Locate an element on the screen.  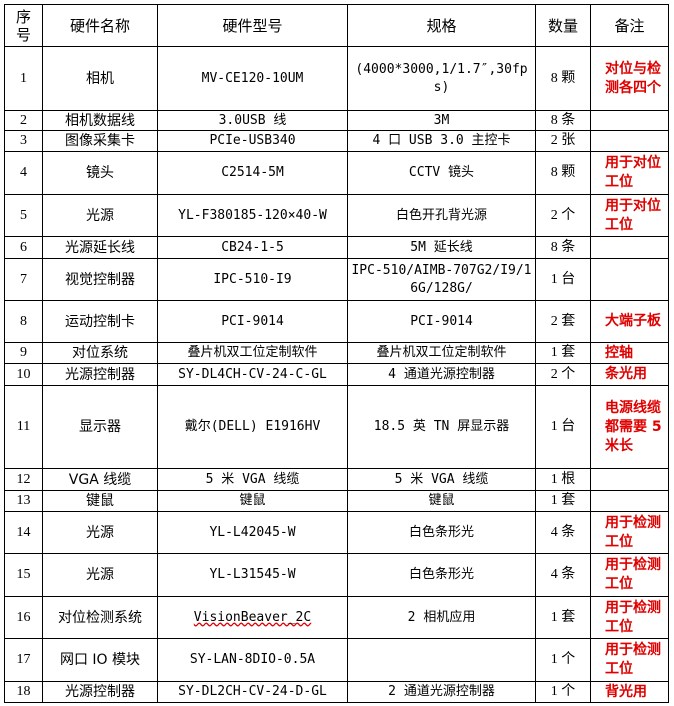
header-cell: 数量 is located at coordinates (563, 25).